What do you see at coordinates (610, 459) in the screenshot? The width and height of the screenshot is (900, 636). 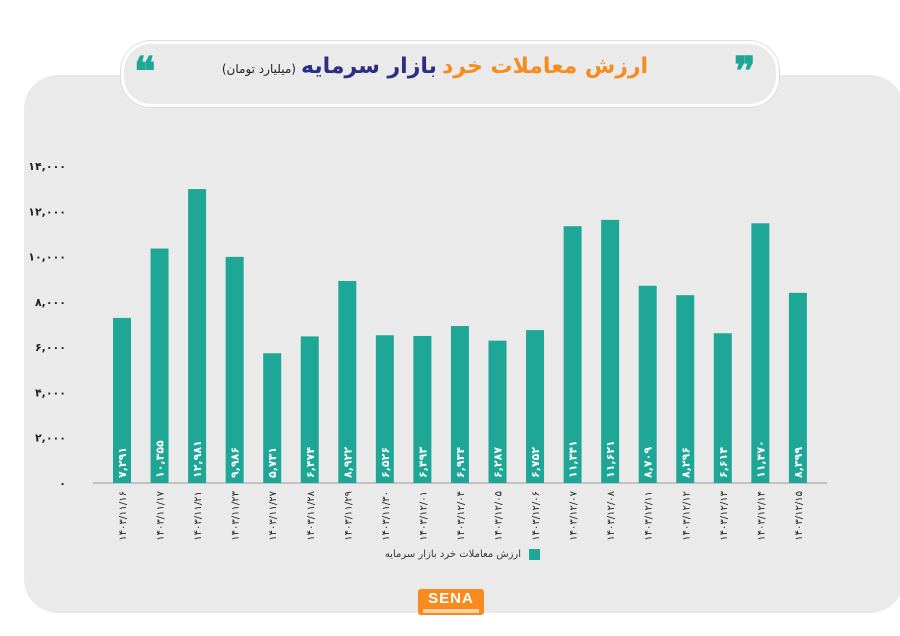 I see `data-label: ۱۱,۶۲۱` at bounding box center [610, 459].